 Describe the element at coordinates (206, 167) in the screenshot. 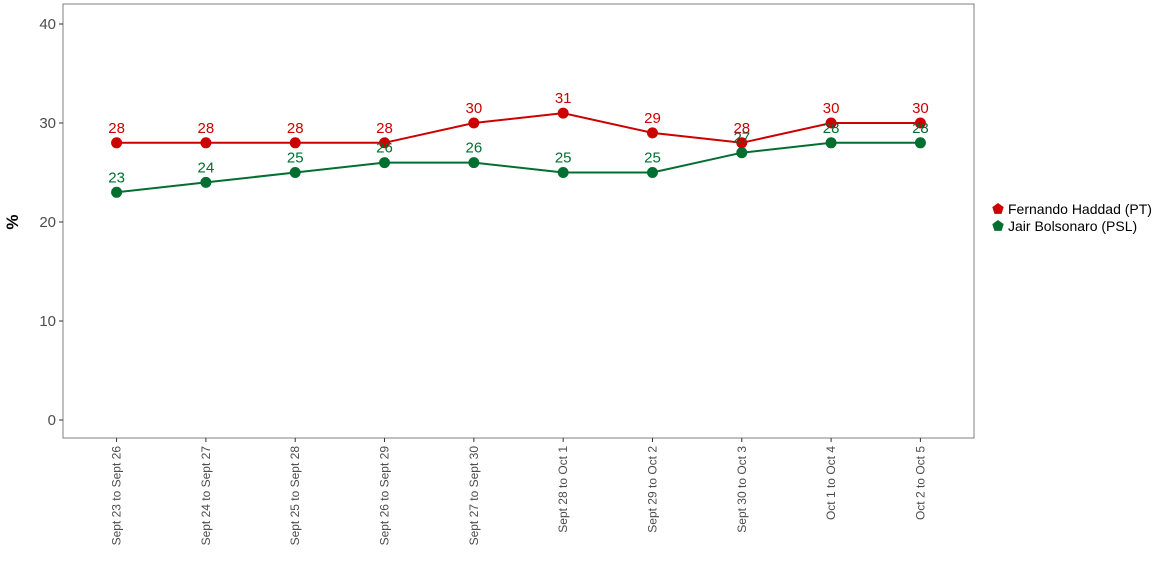

I see `data-label: 24` at that location.